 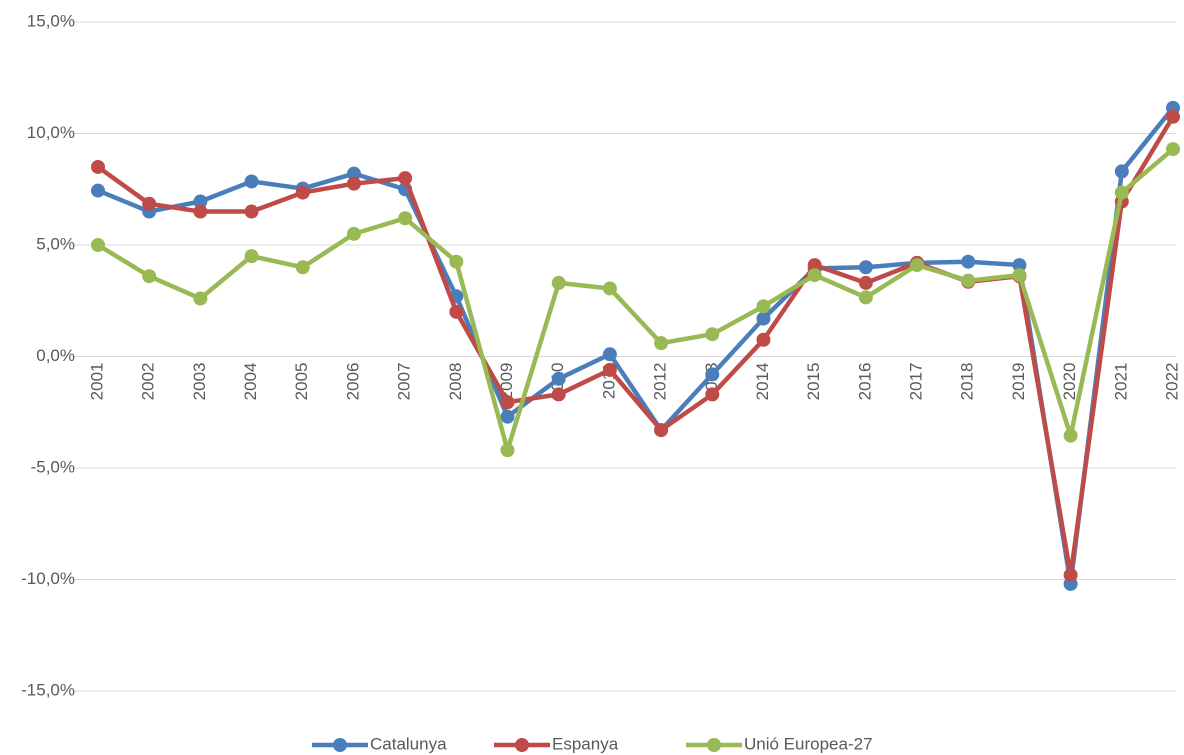 I want to click on y-tick-label: 5,0%, so click(x=55, y=243).